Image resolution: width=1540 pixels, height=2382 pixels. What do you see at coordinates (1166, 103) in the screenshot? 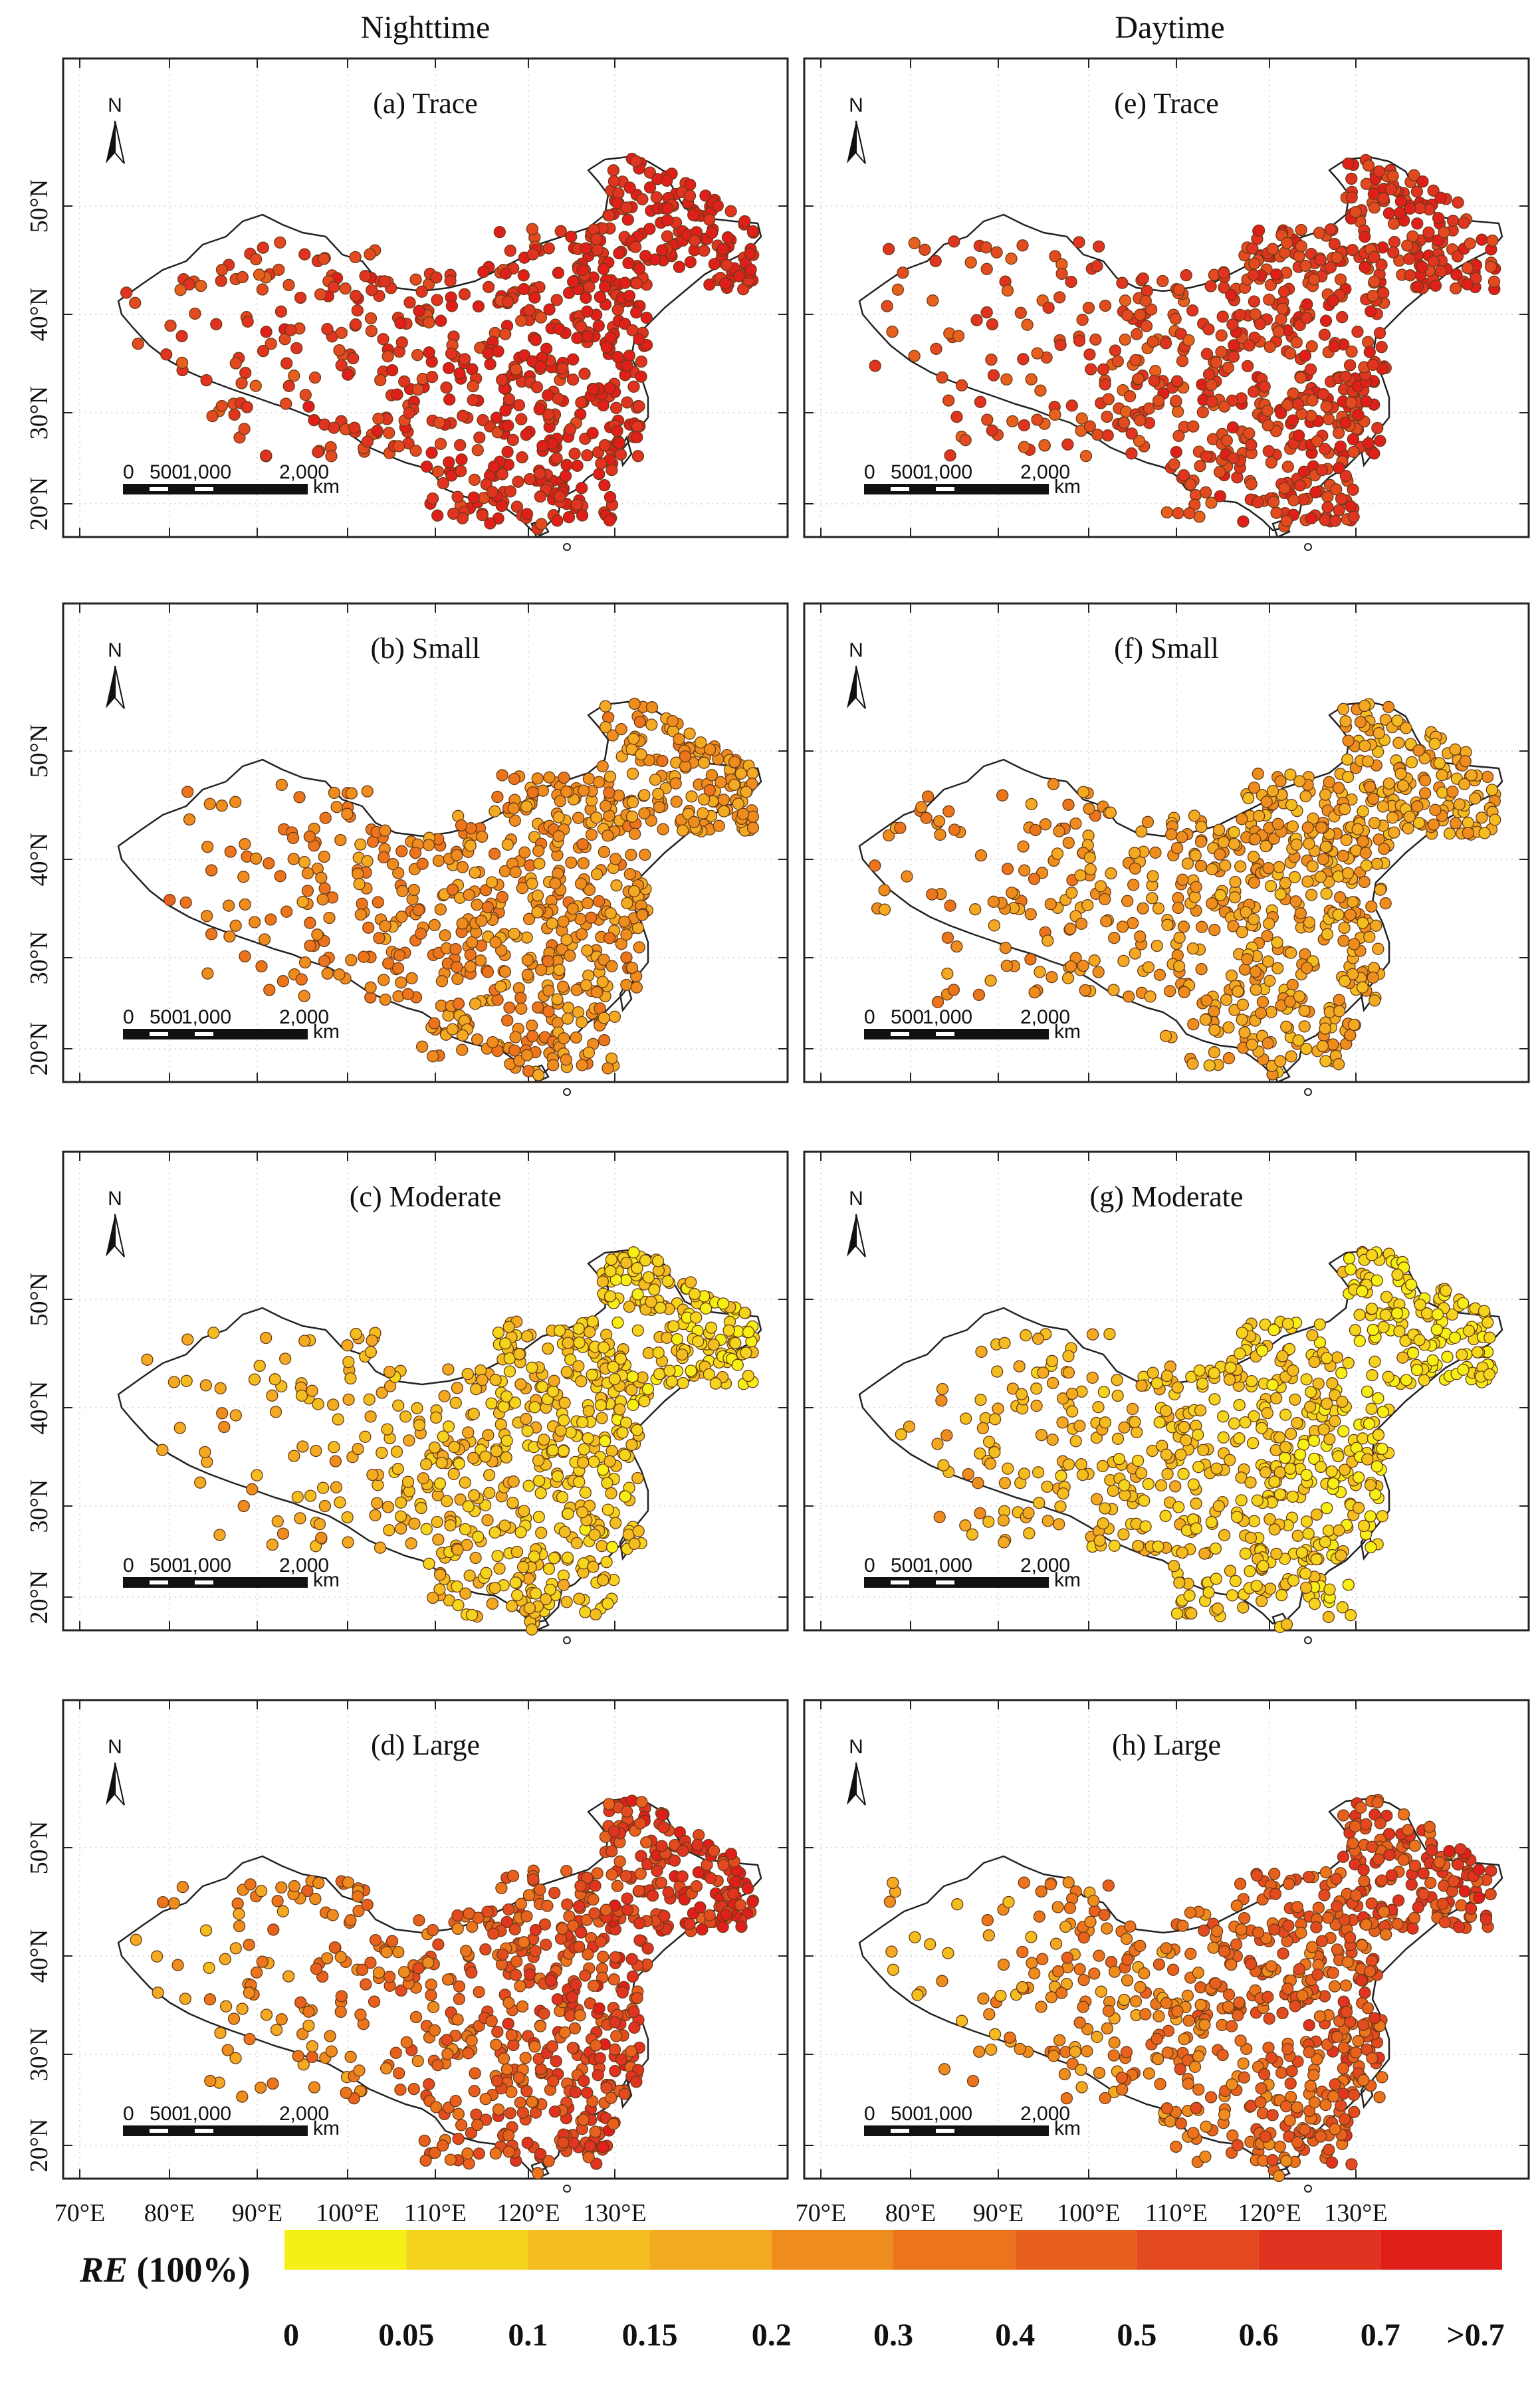
I see `panel-label: (e) Trace` at bounding box center [1166, 103].